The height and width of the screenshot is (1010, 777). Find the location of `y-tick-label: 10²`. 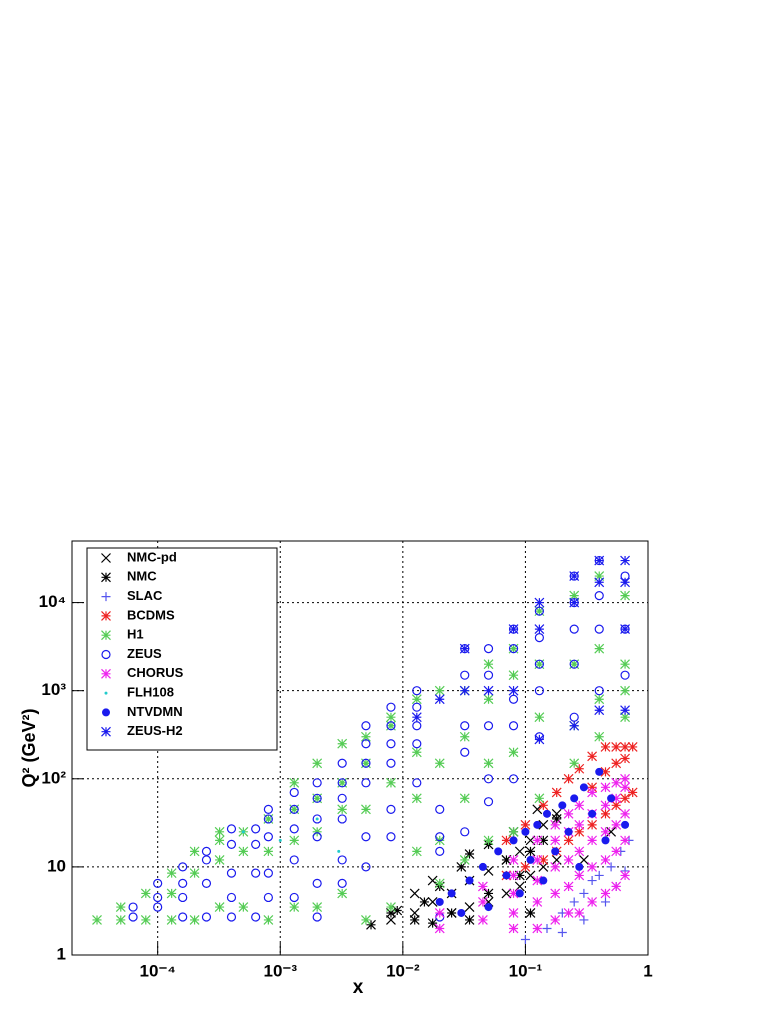

y-tick-label: 10² is located at coordinates (53, 777).